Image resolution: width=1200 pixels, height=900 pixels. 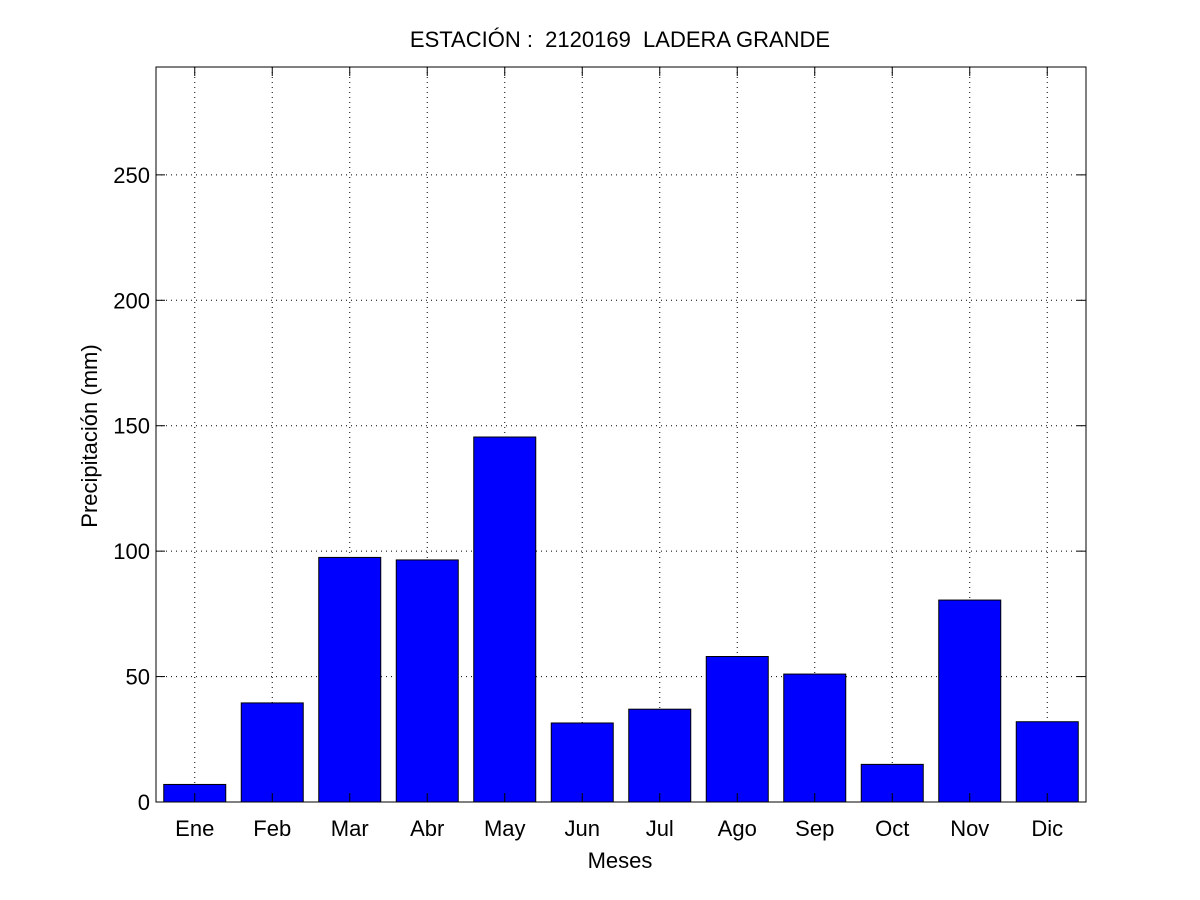 What do you see at coordinates (892, 828) in the screenshot?
I see `x-tick-label: Oct` at bounding box center [892, 828].